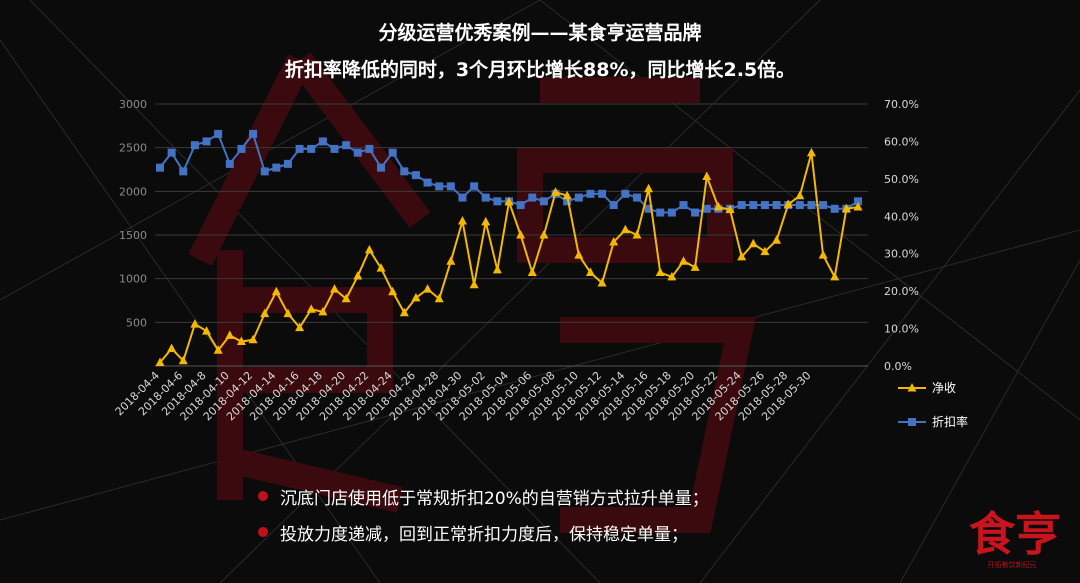 This screenshot has width=1080, height=583. What do you see at coordinates (950, 421) in the screenshot?
I see `legend-label: 折扣率` at bounding box center [950, 421].